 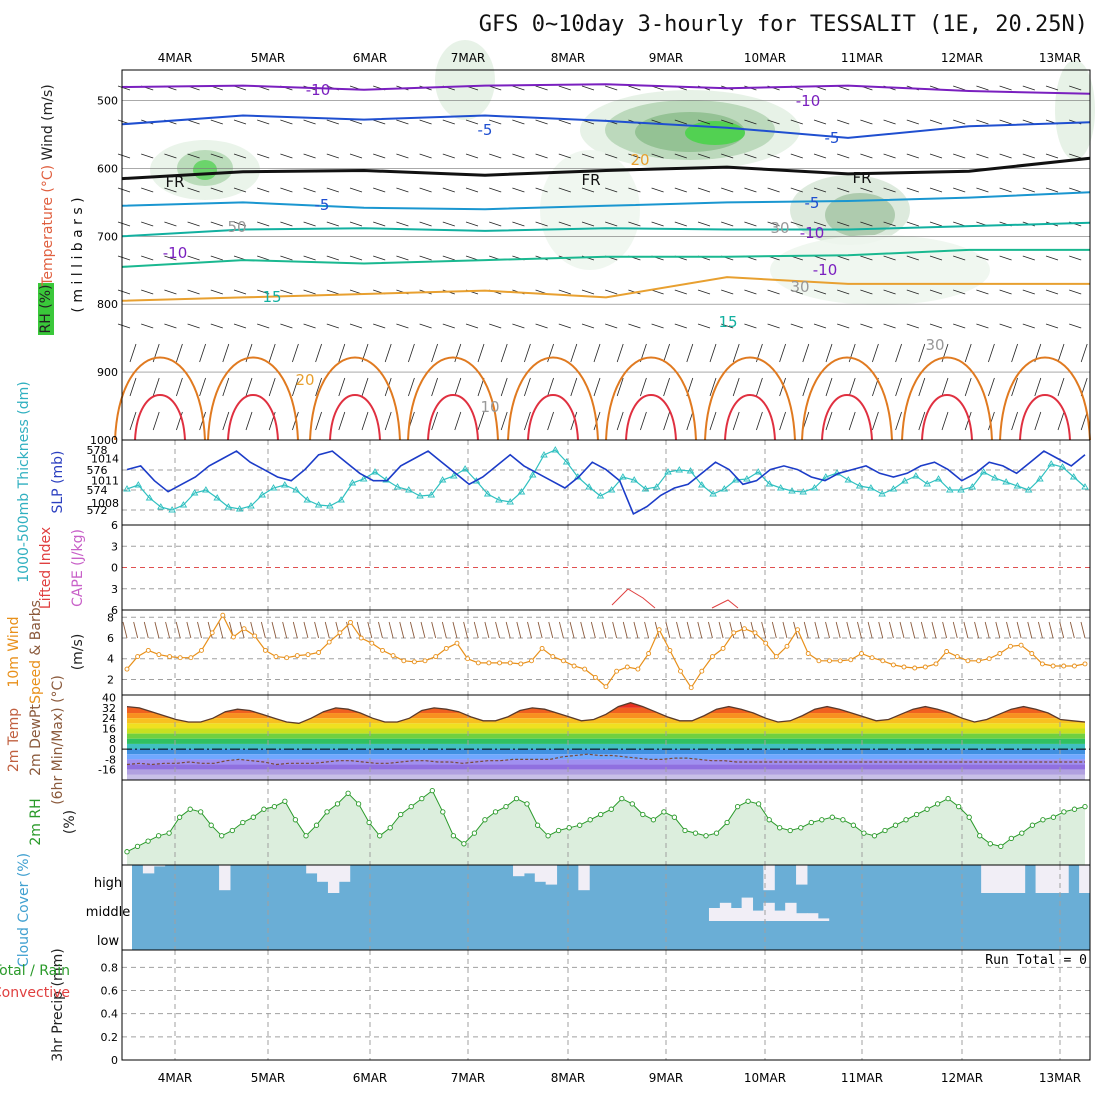 What do you see at coordinates (110, 991) in the screenshot?
I see `precip-ytick: 0.6` at bounding box center [110, 991].